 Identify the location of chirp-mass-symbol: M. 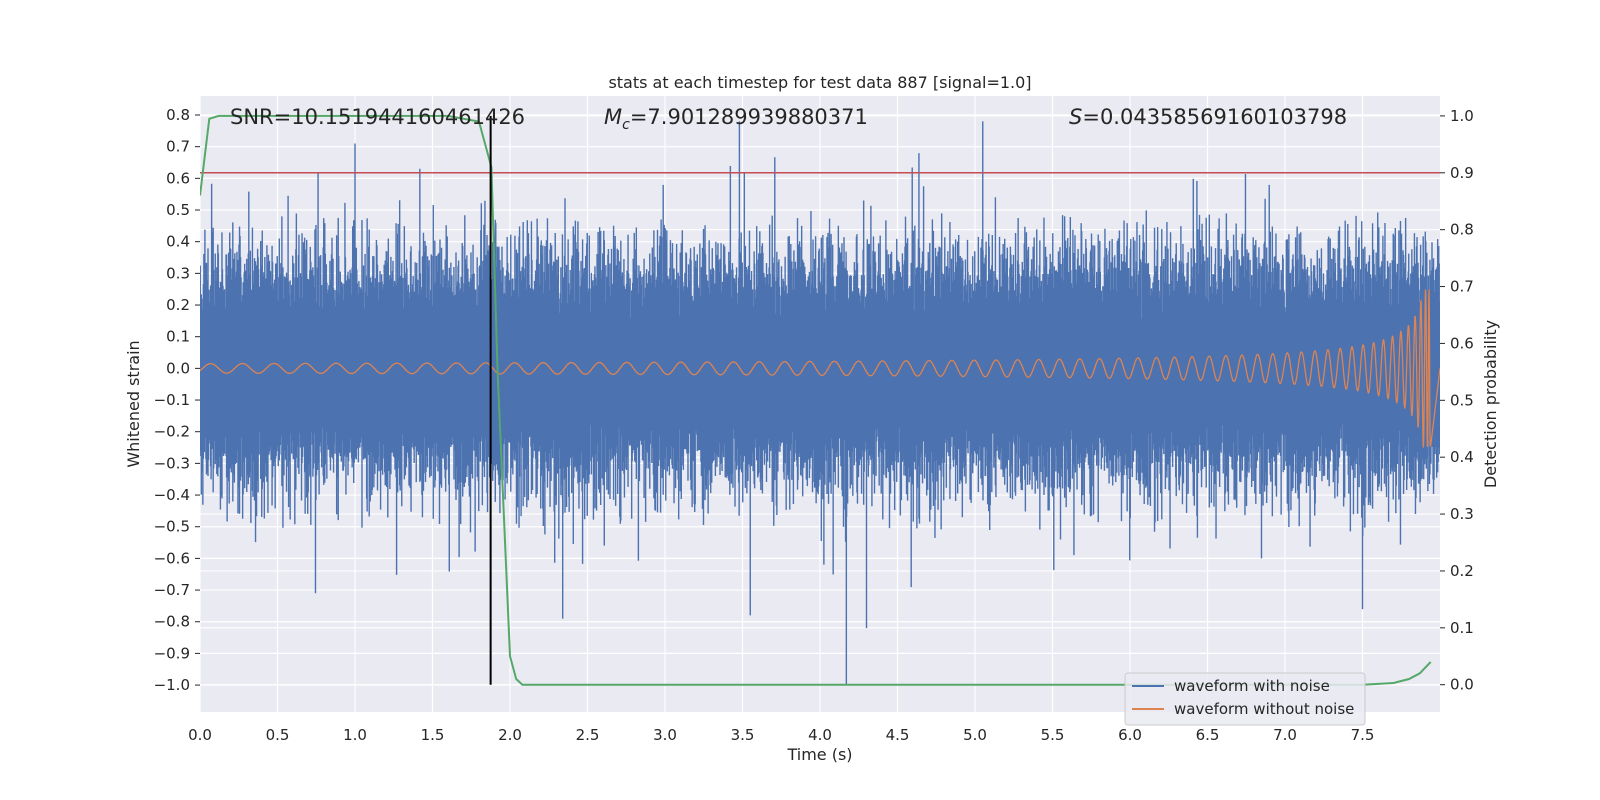
(613, 117).